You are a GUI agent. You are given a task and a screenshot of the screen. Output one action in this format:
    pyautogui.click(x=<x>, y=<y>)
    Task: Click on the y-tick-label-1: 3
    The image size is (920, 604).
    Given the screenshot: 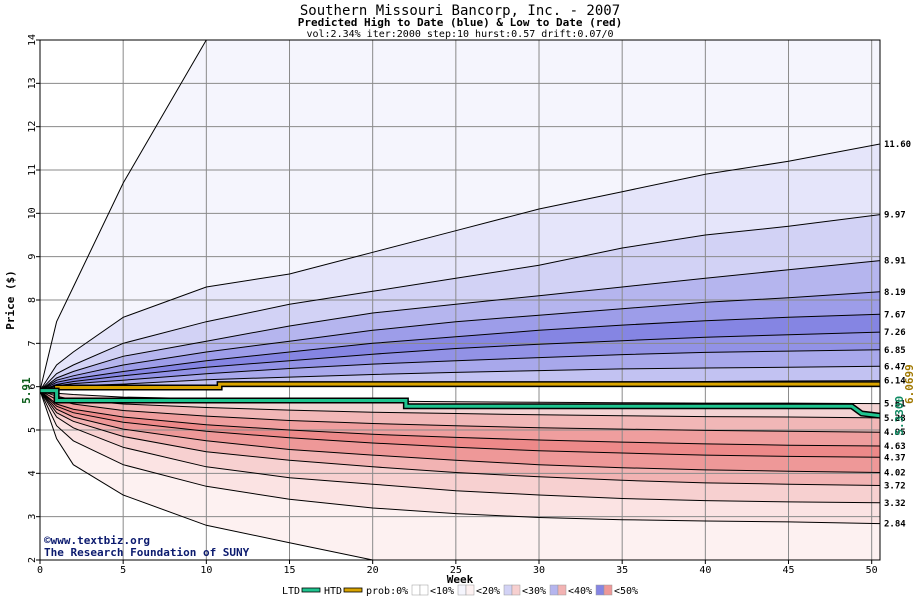 What is the action you would take?
    pyautogui.click(x=32, y=517)
    